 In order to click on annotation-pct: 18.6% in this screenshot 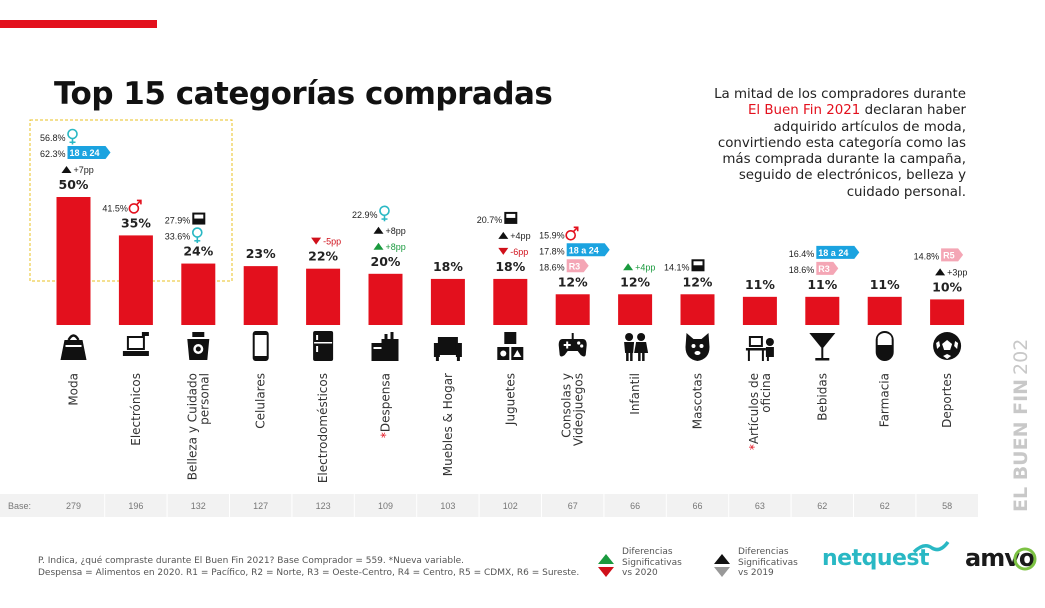, I will do `click(552, 267)`.